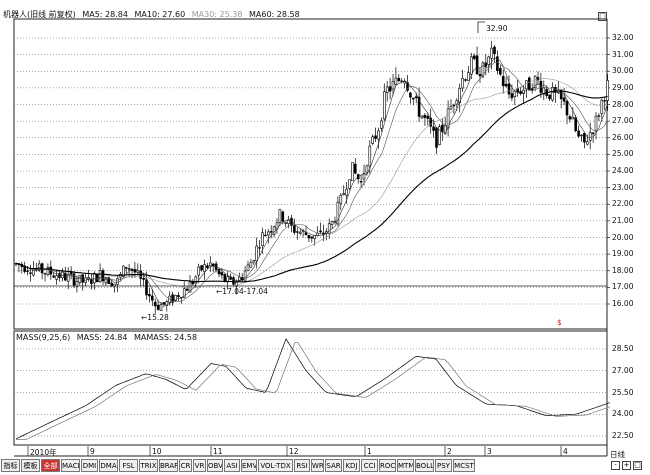  What do you see at coordinates (623, 54) in the screenshot?
I see `price-tick-label: 31.00` at bounding box center [623, 54].